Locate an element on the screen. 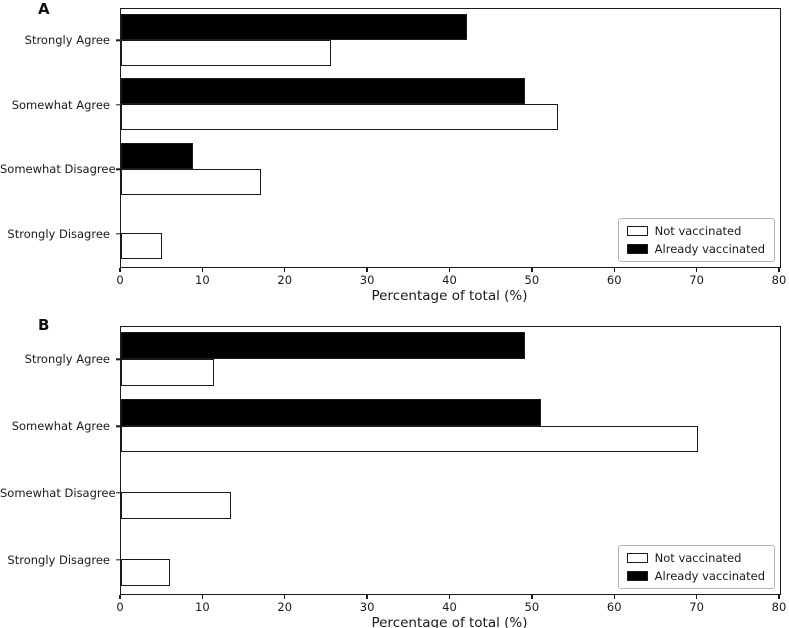 This screenshot has height=628, width=789. x-axis-label-b: Percentage of total (%) is located at coordinates (449, 621).